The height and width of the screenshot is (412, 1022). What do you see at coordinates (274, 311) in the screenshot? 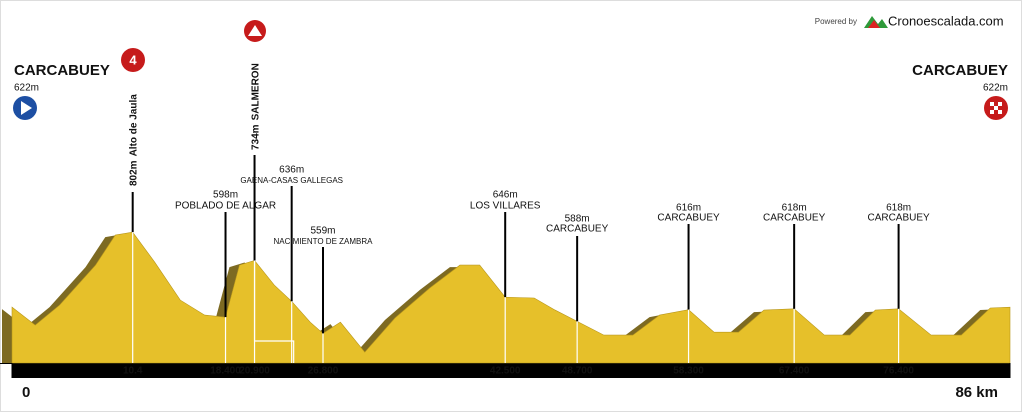
I see `route-link` at bounding box center [274, 311].